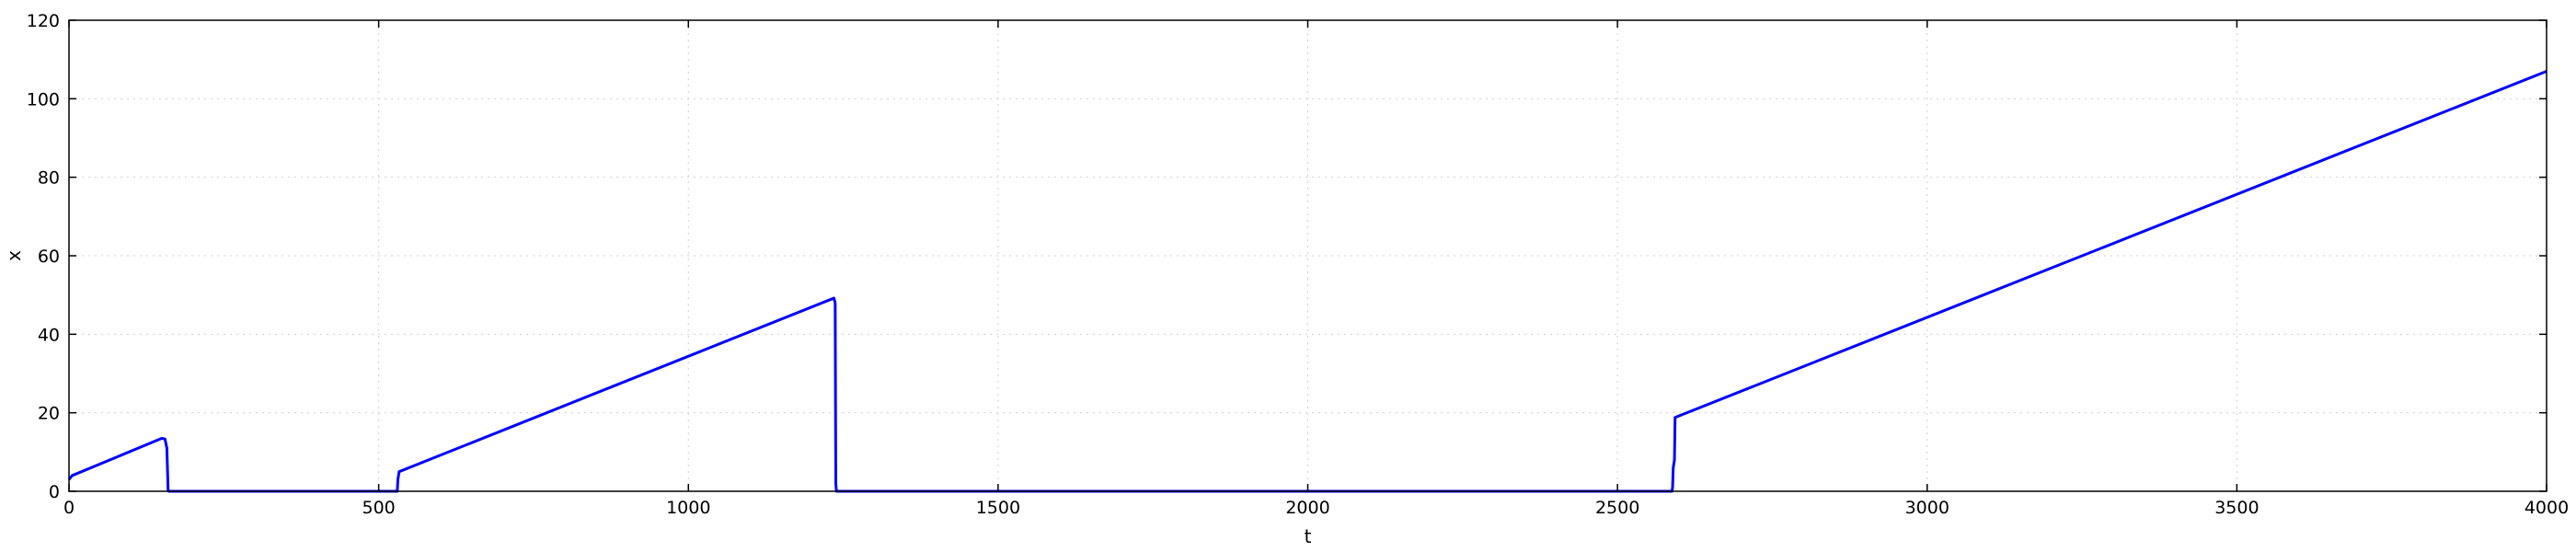  I want to click on x-tick-label: 2000, so click(1307, 508).